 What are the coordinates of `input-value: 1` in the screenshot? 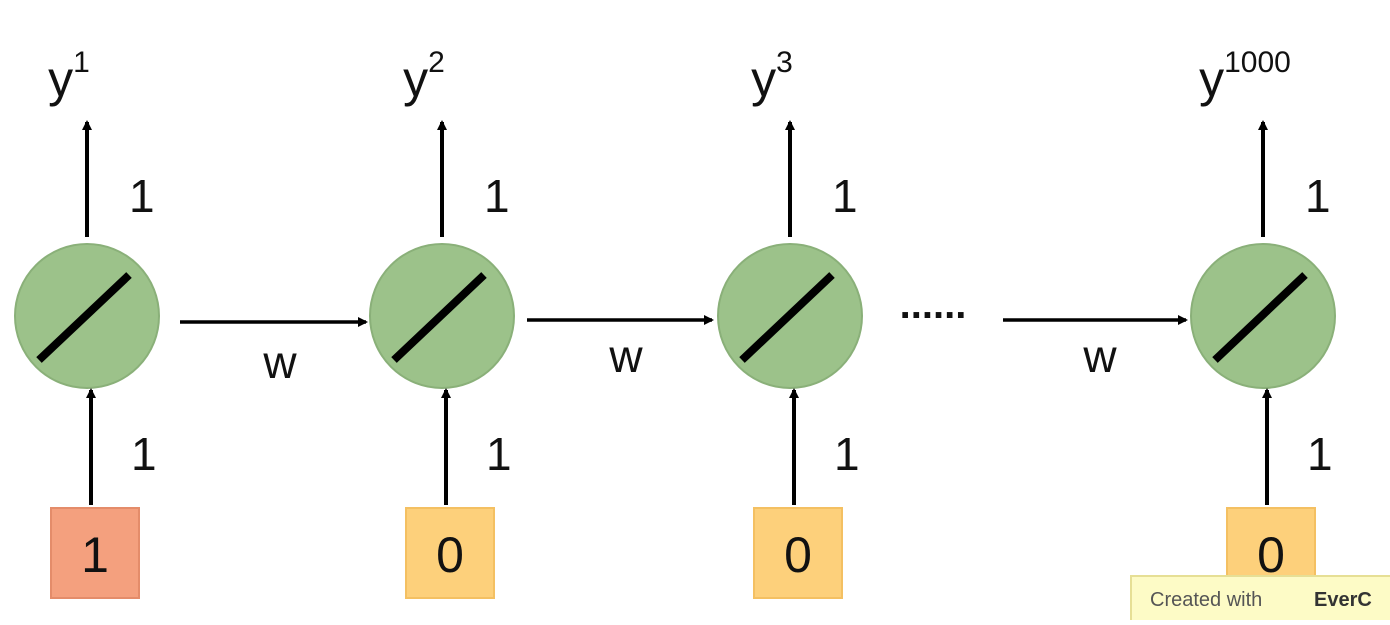 It's located at (95, 555).